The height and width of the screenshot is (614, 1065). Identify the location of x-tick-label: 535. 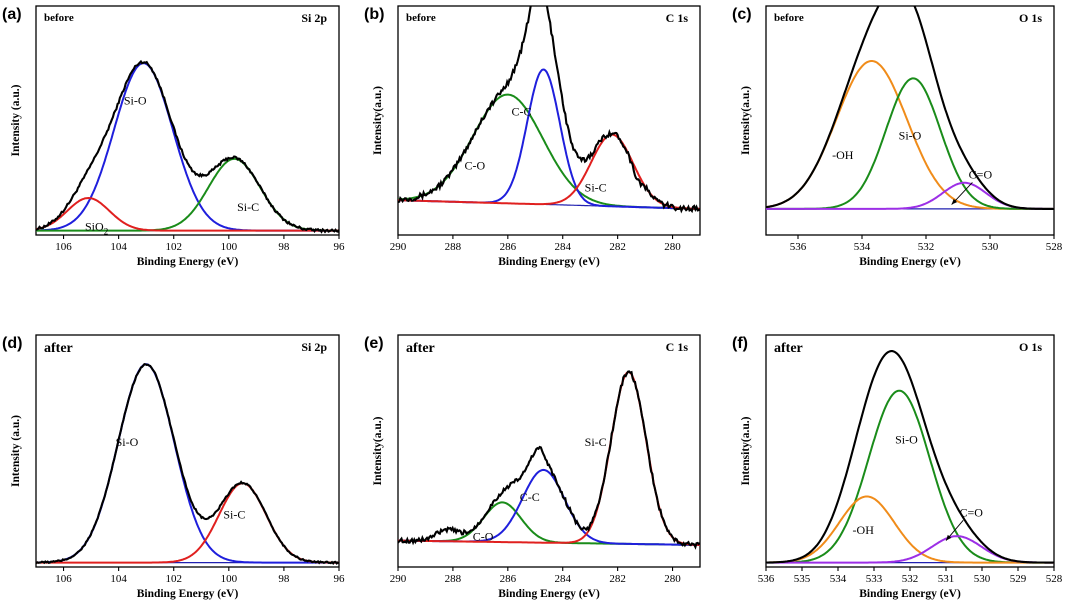
(802, 579).